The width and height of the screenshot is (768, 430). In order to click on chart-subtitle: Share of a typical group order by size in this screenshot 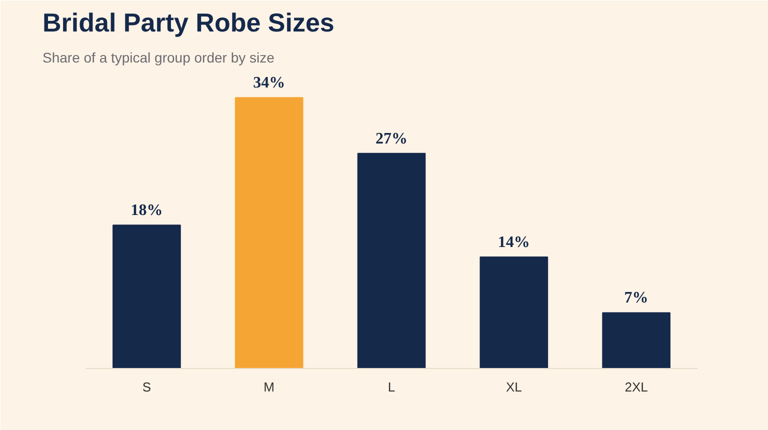, I will do `click(158, 58)`.